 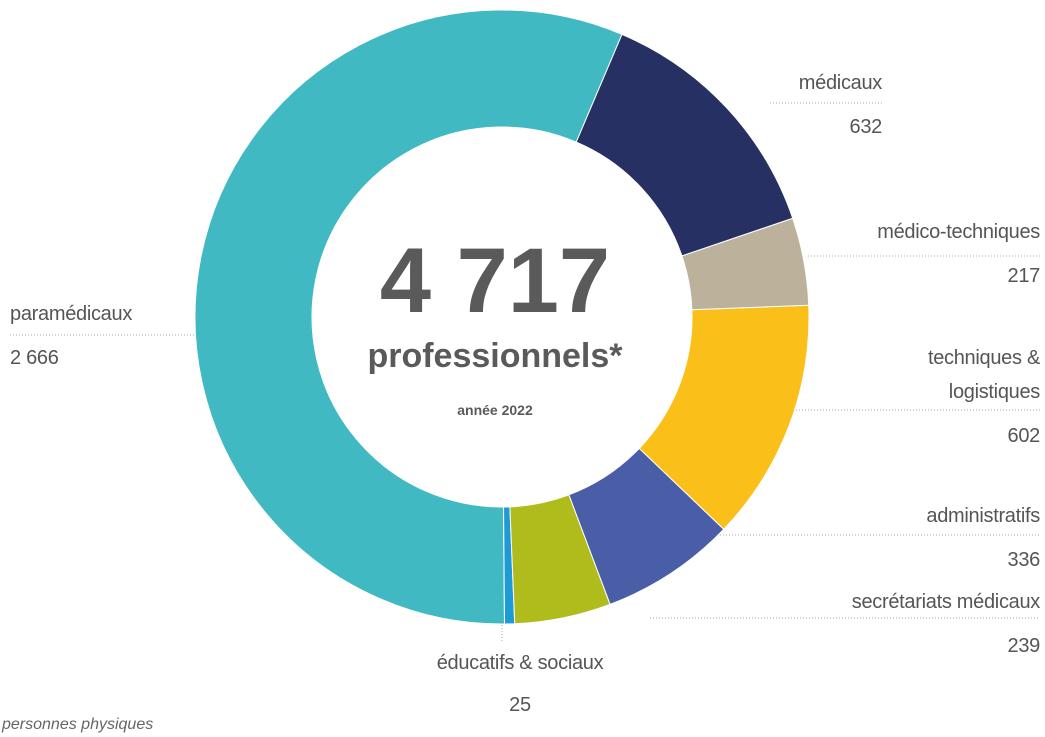 What do you see at coordinates (1024, 646) in the screenshot?
I see `value-label: 239` at bounding box center [1024, 646].